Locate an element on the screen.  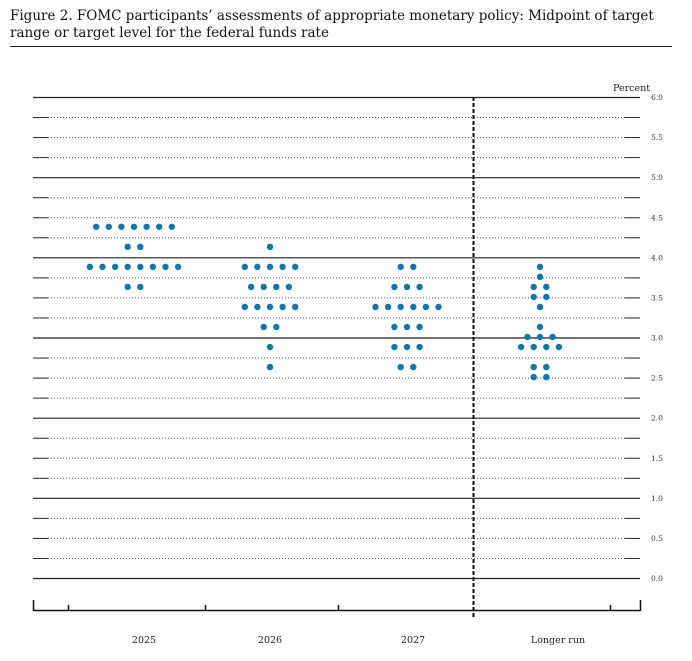
y-tick-label: 6.0 is located at coordinates (657, 97).